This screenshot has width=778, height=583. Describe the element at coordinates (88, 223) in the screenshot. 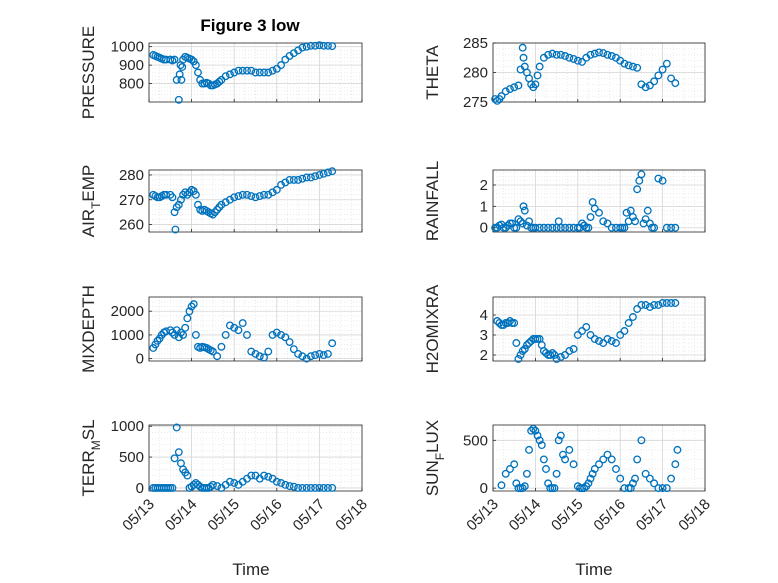

I see `y-axis-label-text: AIR` at that location.